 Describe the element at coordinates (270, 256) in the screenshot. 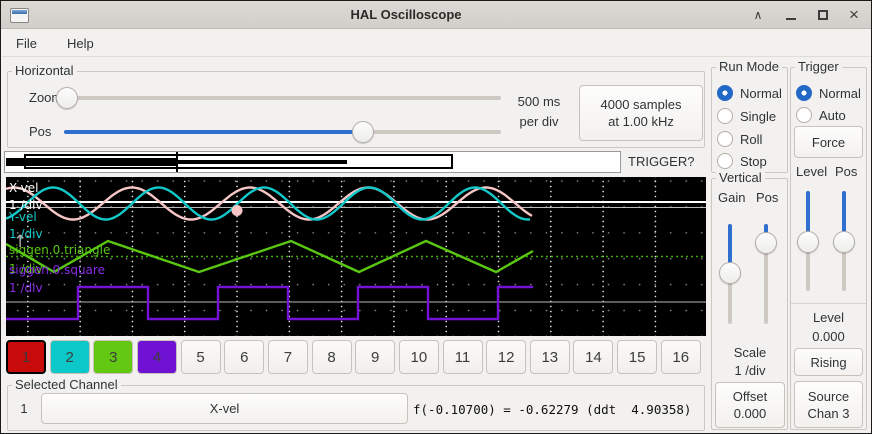

I see `trace-siggen.0.triangle` at that location.